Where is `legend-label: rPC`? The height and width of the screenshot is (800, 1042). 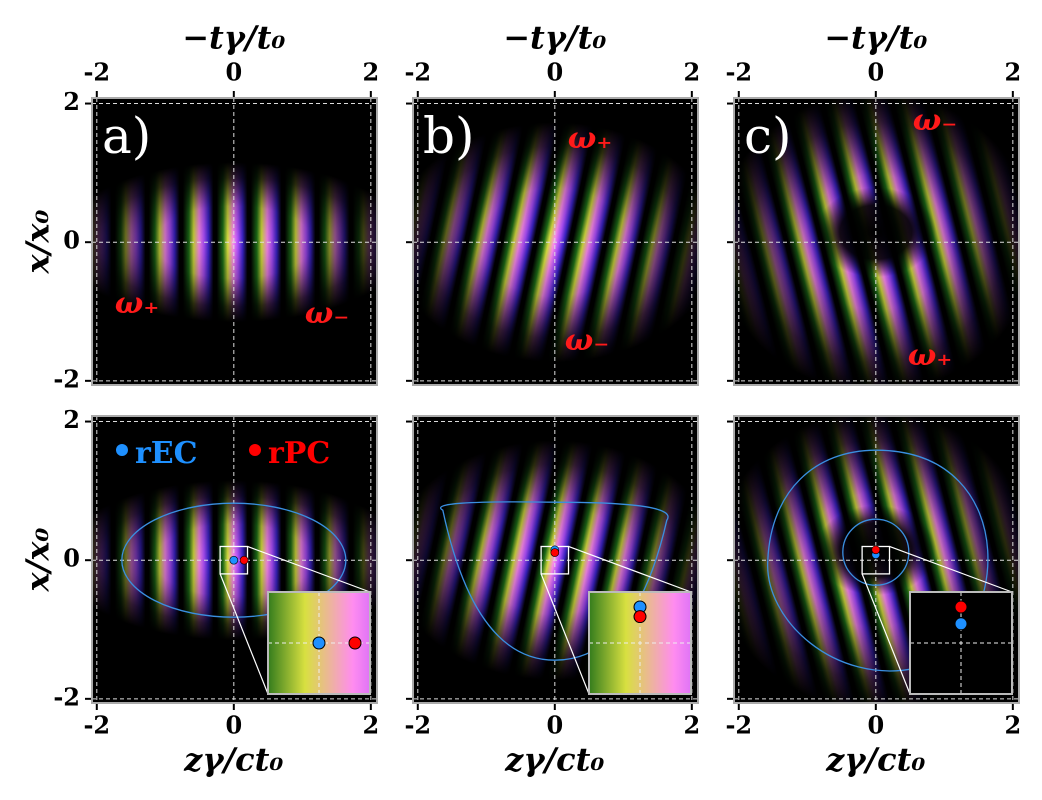
legend-label: rPC is located at coordinates (299, 453).